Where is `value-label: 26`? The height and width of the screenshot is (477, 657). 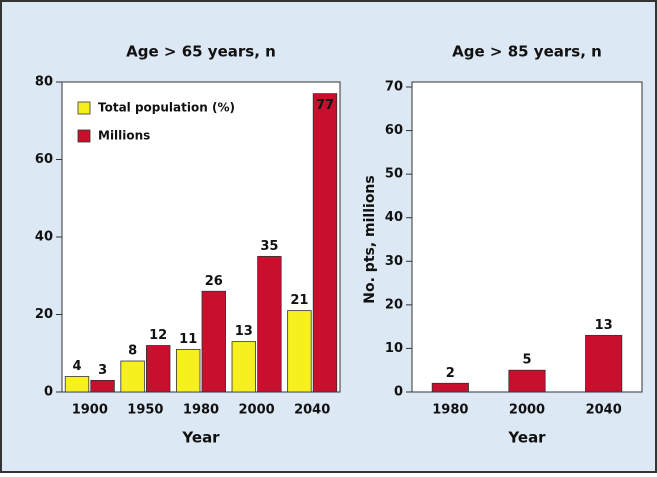
value-label: 26 is located at coordinates (214, 281).